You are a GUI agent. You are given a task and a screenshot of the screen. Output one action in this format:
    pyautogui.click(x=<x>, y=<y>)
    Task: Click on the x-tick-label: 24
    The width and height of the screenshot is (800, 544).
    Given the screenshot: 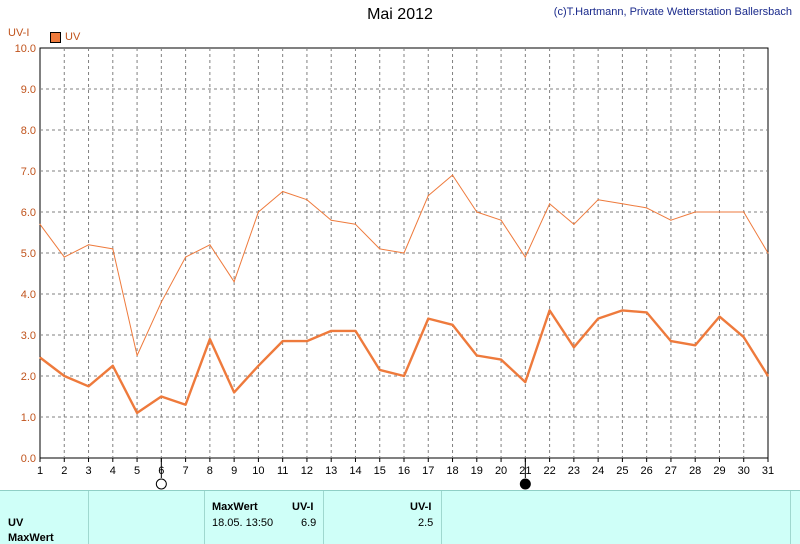 What is the action you would take?
    pyautogui.click(x=598, y=471)
    